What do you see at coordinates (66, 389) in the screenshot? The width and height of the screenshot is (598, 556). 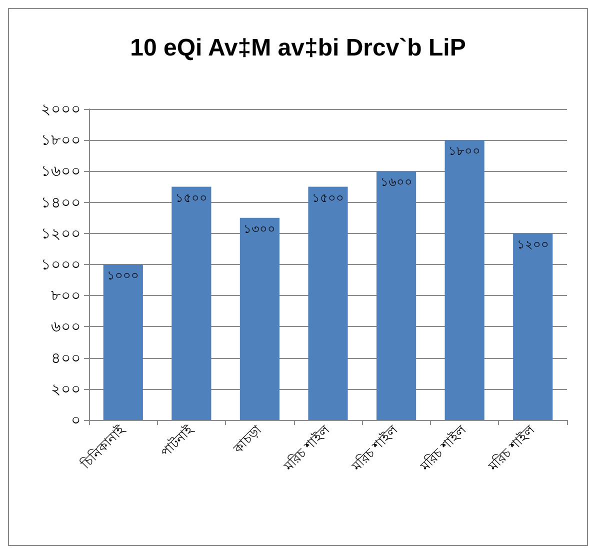 I see `y-tick-label: ২০০` at bounding box center [66, 389].